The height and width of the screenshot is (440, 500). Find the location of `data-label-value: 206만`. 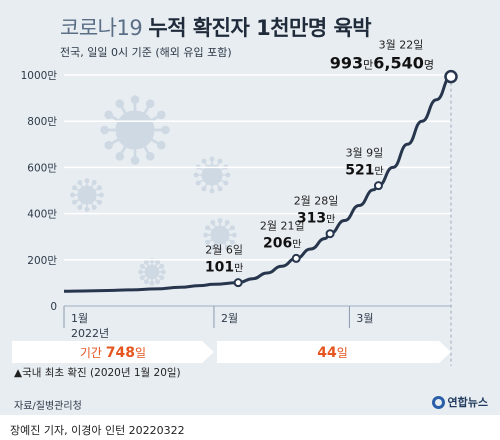

data-label-value: 206만 is located at coordinates (282, 243).